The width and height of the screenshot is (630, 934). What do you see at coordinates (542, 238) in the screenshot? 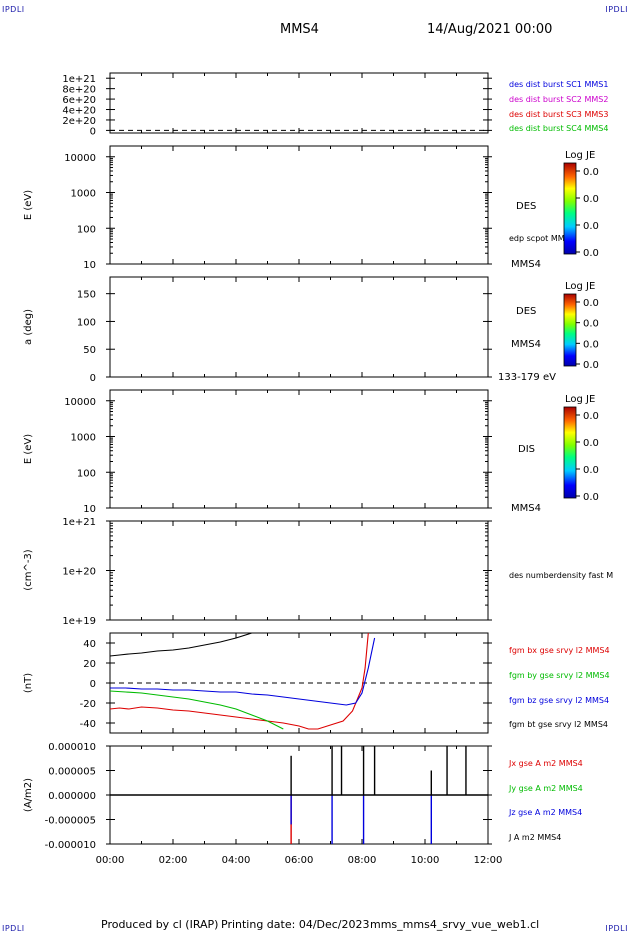
I see `panel-side-label: edp scpot MMS4` at bounding box center [542, 238].